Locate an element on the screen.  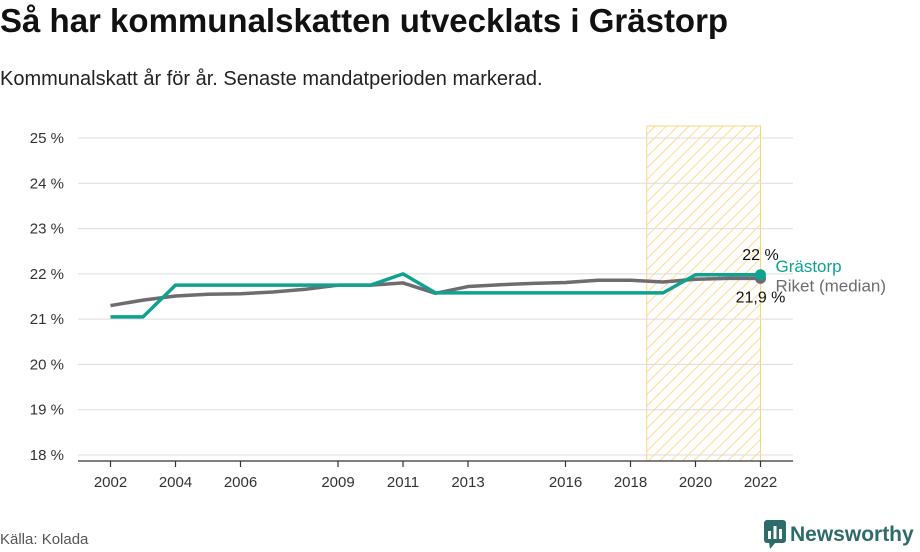
y-tick-label: 18 % is located at coordinates (47, 455).